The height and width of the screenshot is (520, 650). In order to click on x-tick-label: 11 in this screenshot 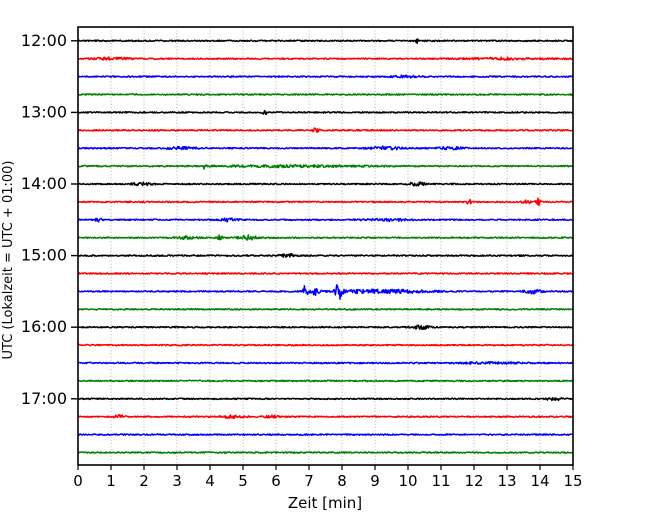, I will do `click(440, 481)`.